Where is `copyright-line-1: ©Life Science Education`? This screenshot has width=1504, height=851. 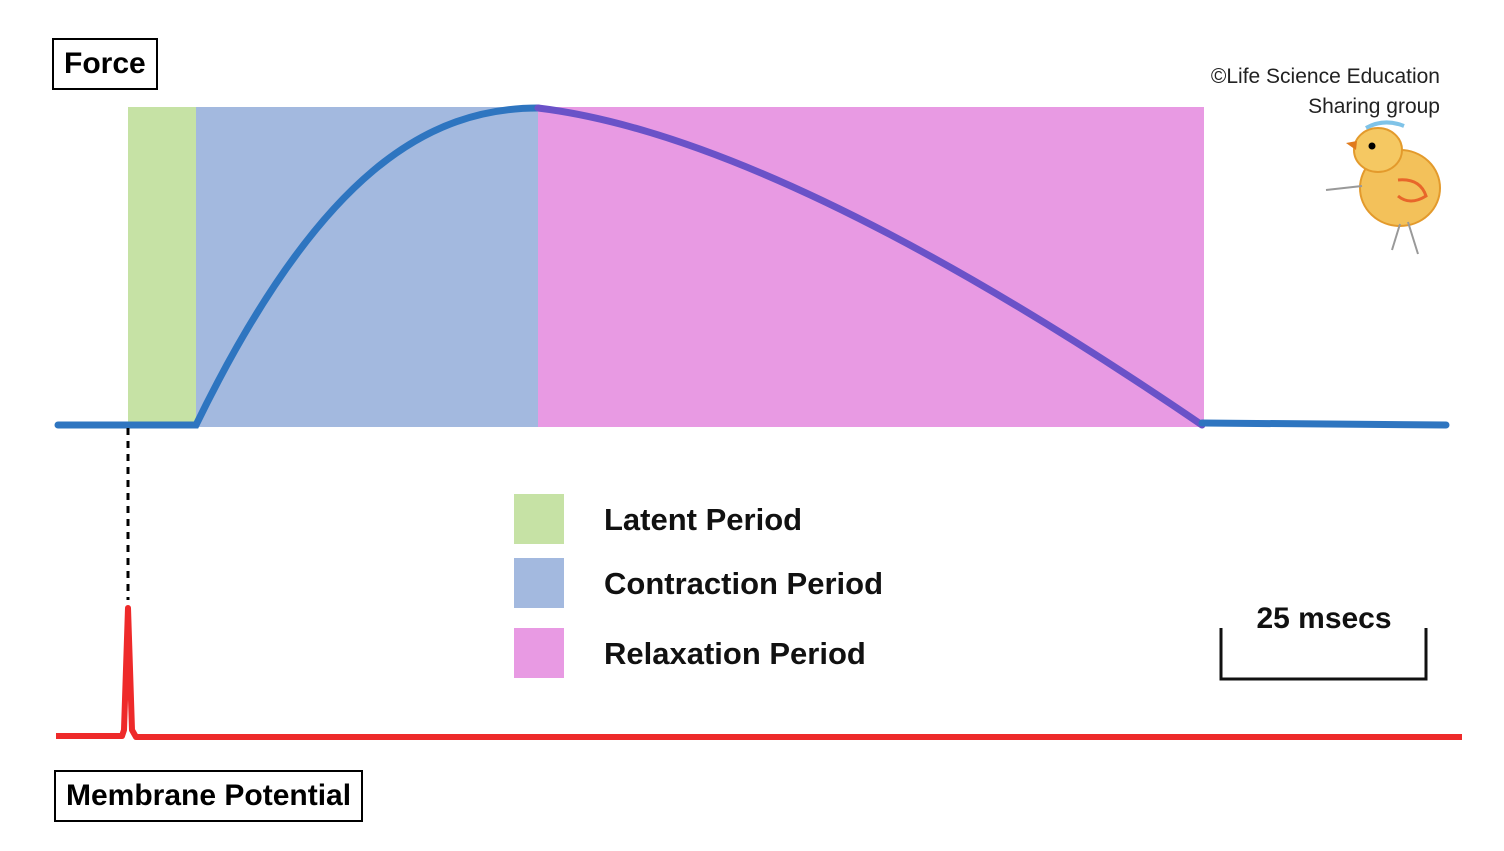
copyright-line-1: ©Life Science Education is located at coordinates (1325, 76).